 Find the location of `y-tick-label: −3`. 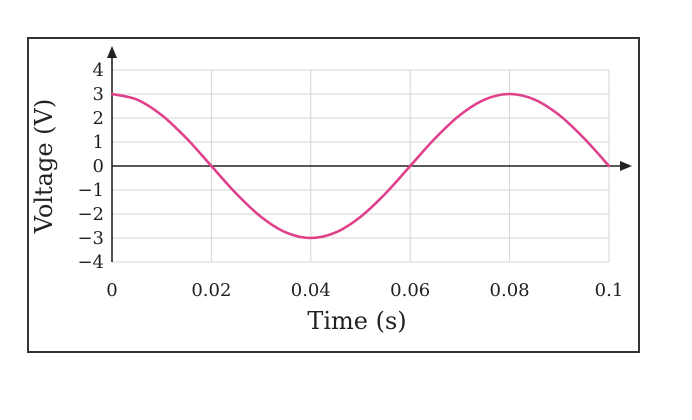

y-tick-label: −3 is located at coordinates (90, 238).